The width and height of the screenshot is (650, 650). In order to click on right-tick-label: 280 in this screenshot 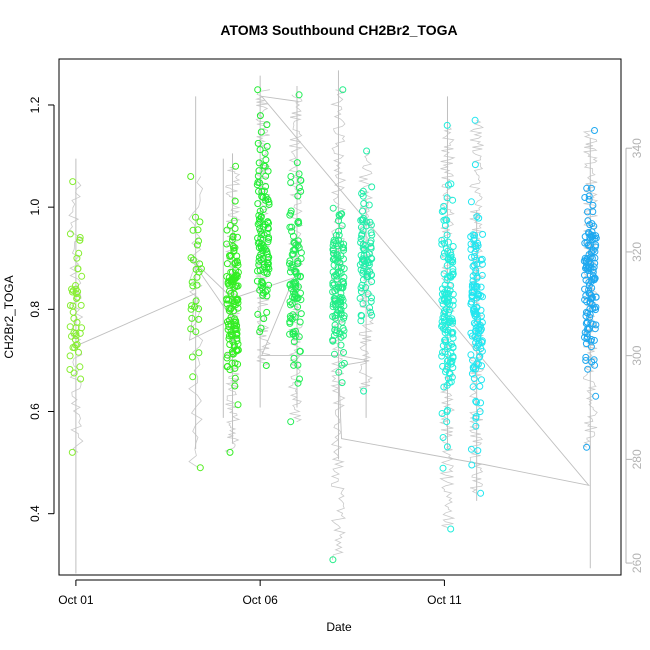, I will do `click(637, 459)`.